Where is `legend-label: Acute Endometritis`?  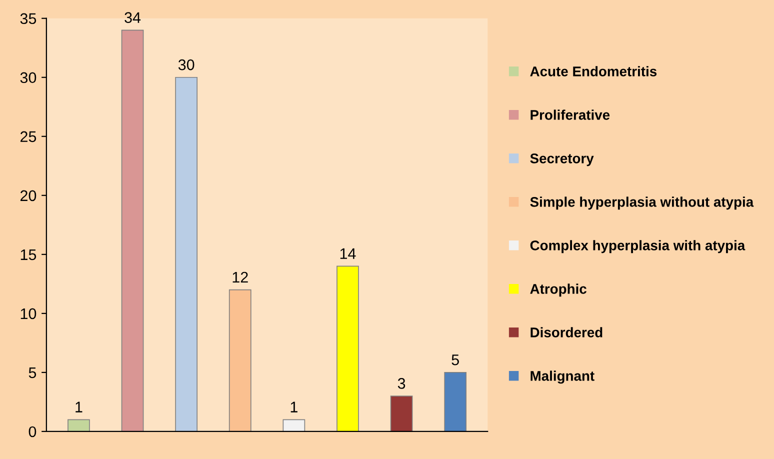 legend-label: Acute Endometritis is located at coordinates (593, 71).